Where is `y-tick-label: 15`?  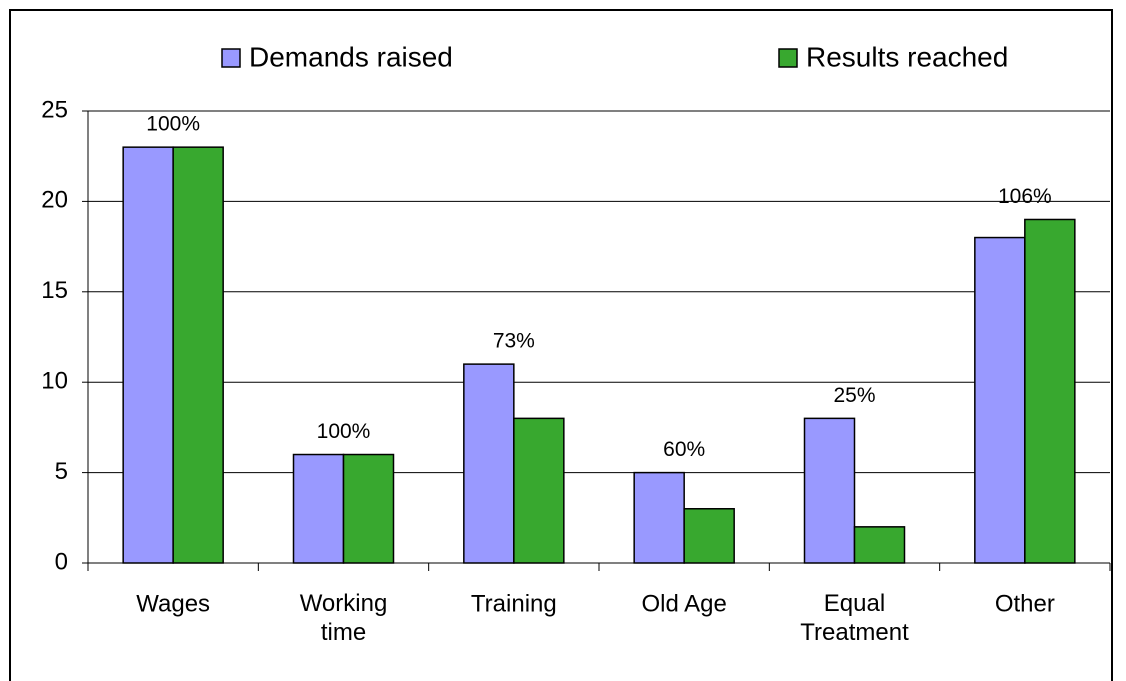
y-tick-label: 15 is located at coordinates (54, 290).